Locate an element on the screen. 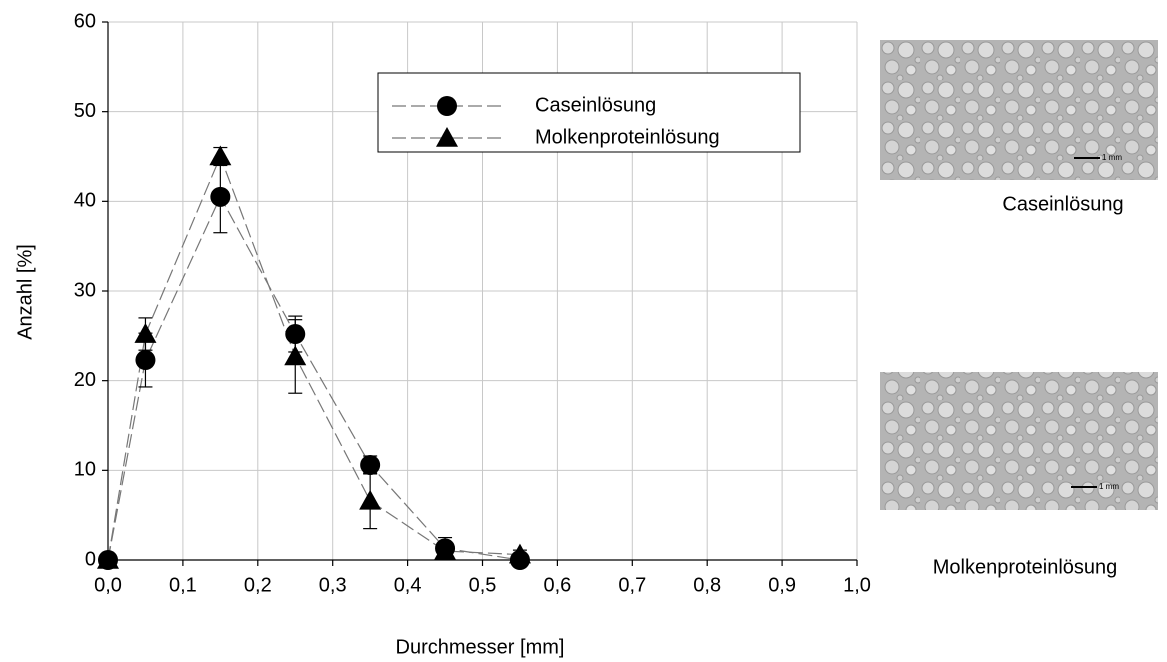  image-caption: Molkenproteinlösung is located at coordinates (1025, 567).